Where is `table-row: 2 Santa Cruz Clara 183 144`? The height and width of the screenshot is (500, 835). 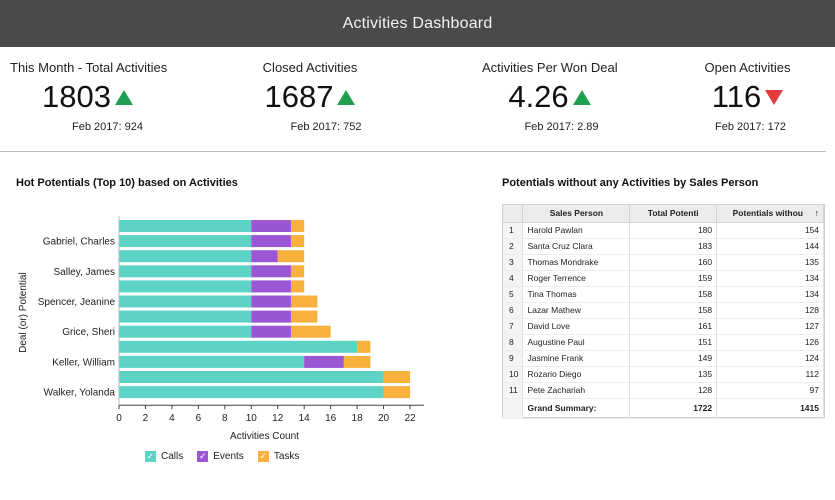
table-row: 2 Santa Cruz Clara 183 144 is located at coordinates (663, 246).